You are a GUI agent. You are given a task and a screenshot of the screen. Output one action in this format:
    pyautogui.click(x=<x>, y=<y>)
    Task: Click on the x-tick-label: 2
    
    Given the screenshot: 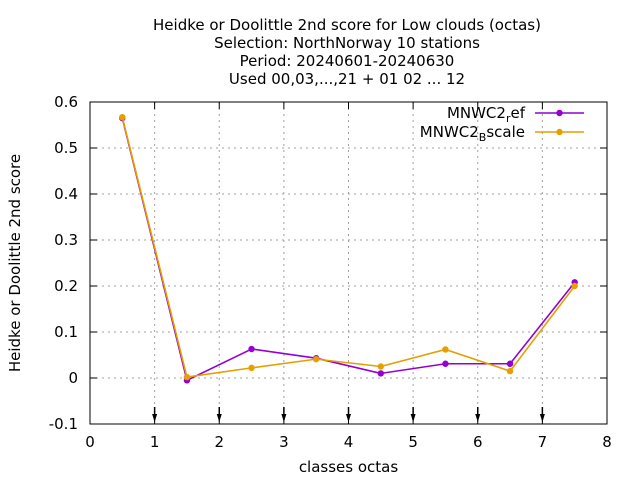 What is the action you would take?
    pyautogui.click(x=219, y=442)
    